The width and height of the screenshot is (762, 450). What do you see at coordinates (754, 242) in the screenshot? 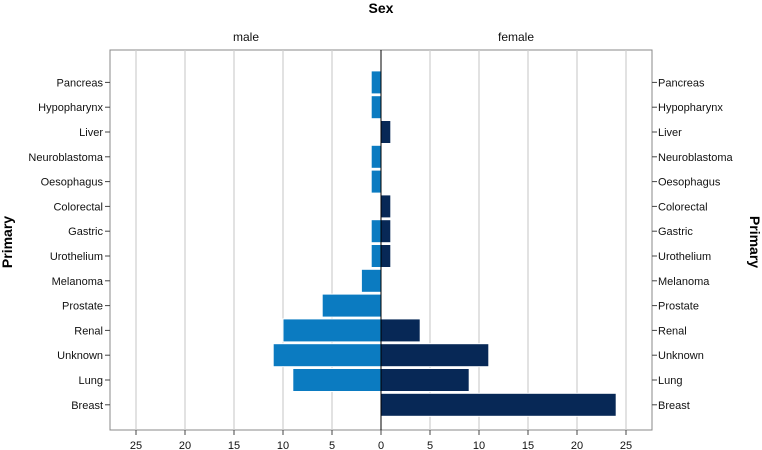
I see `y-axis-label-right: Primary` at bounding box center [754, 242].